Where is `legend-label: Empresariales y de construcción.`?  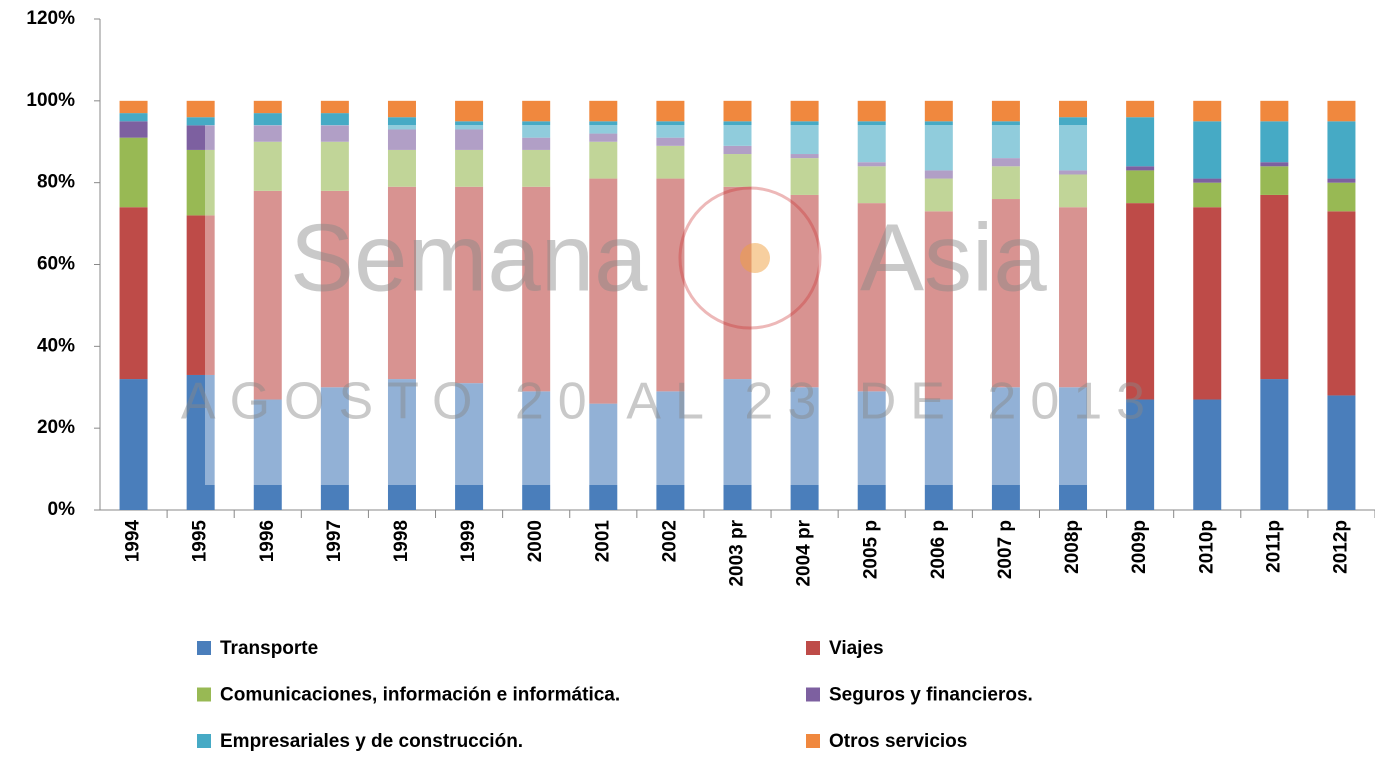 legend-label: Empresariales y de construcción. is located at coordinates (371, 741).